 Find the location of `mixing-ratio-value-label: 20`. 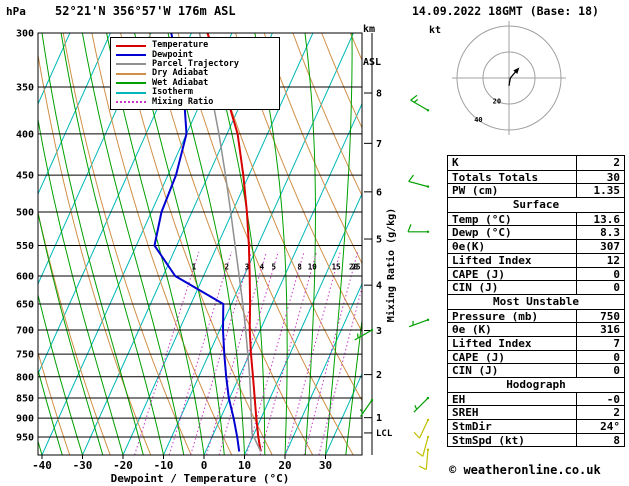

mixing-ratio-value-label: 20 is located at coordinates (354, 267).